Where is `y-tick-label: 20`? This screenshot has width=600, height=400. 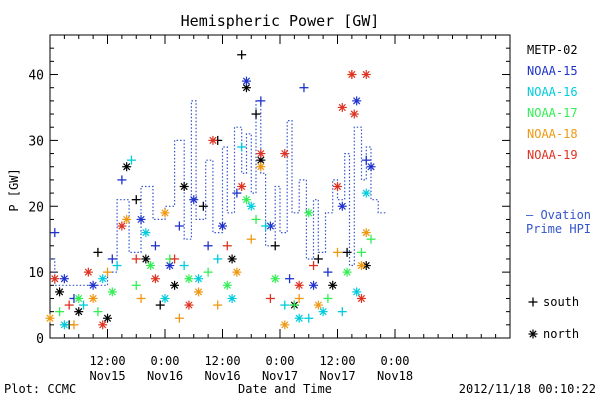
y-tick-label: 20 is located at coordinates (36, 207).